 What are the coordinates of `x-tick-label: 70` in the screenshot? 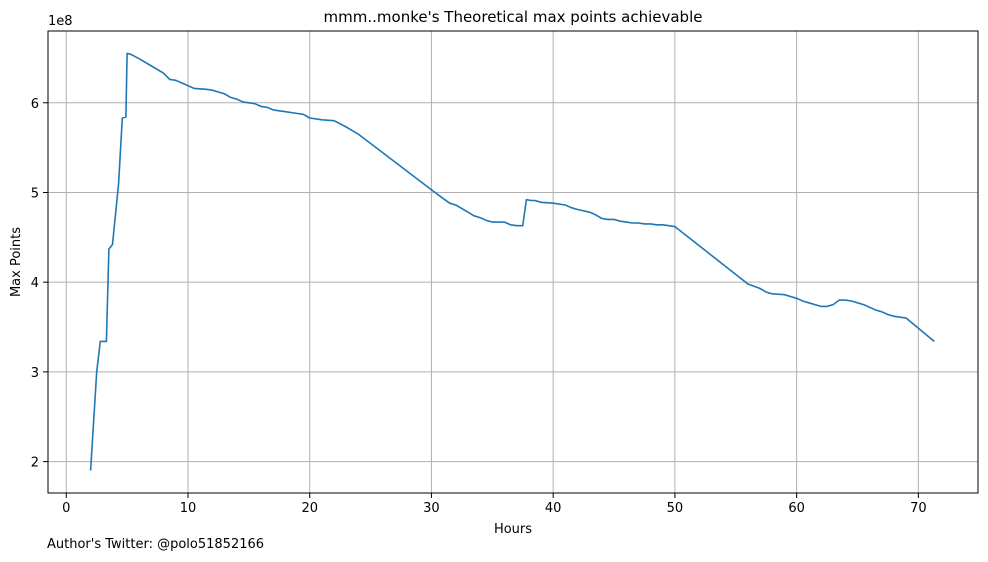 It's located at (918, 508).